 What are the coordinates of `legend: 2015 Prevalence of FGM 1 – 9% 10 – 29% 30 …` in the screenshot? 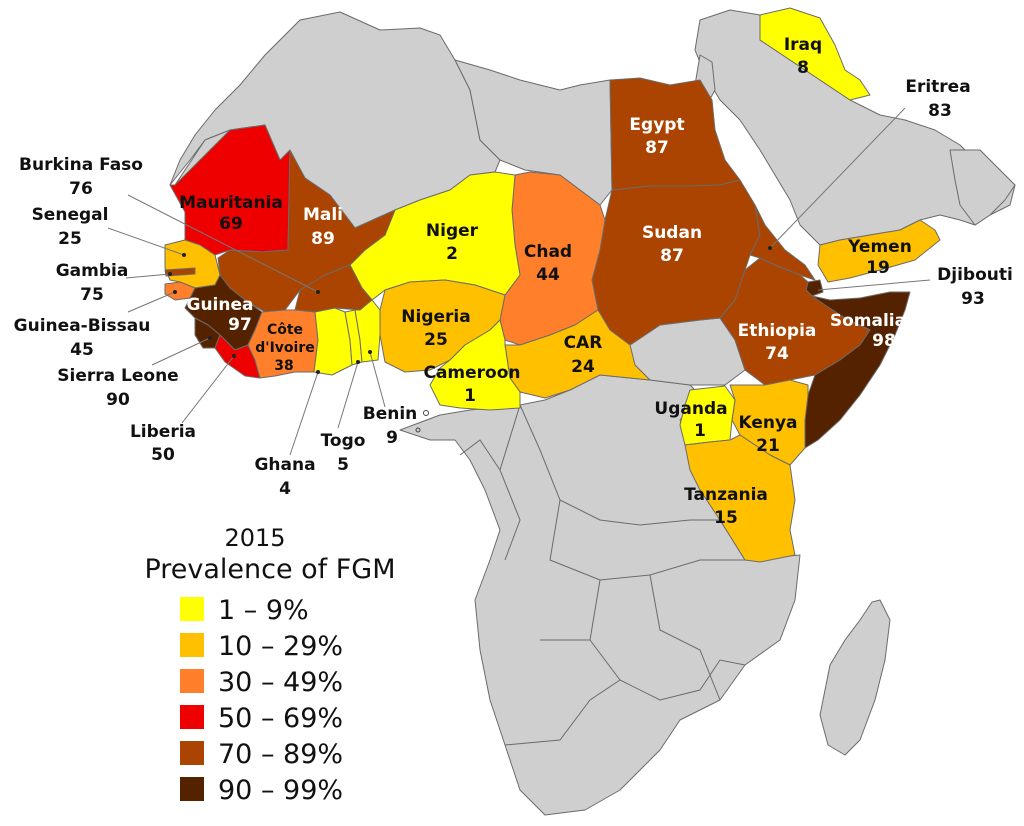 It's located at (269, 665).